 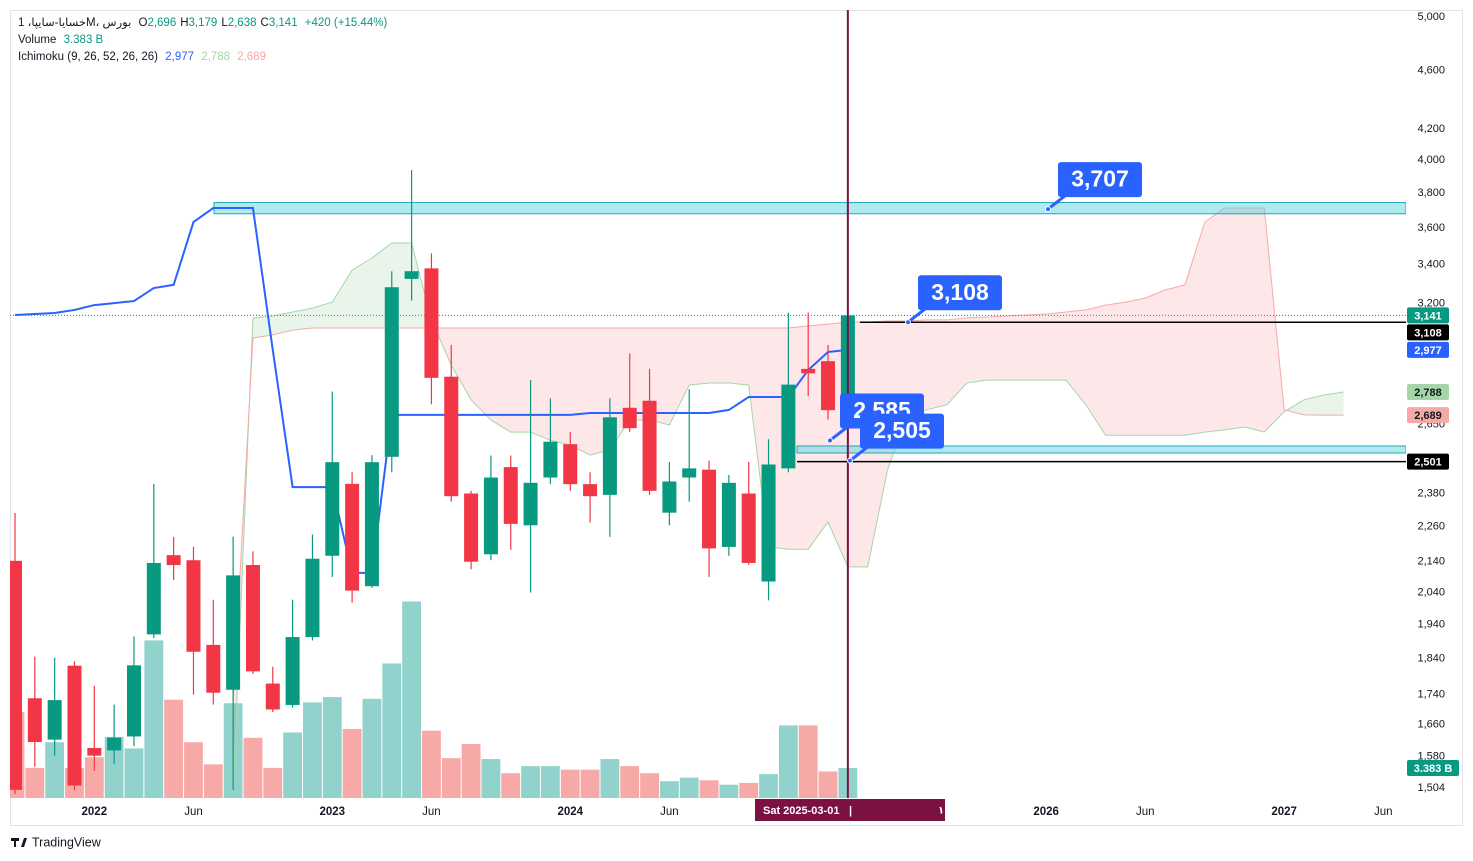 What do you see at coordinates (908, 322) in the screenshot?
I see `callout-anchor` at bounding box center [908, 322].